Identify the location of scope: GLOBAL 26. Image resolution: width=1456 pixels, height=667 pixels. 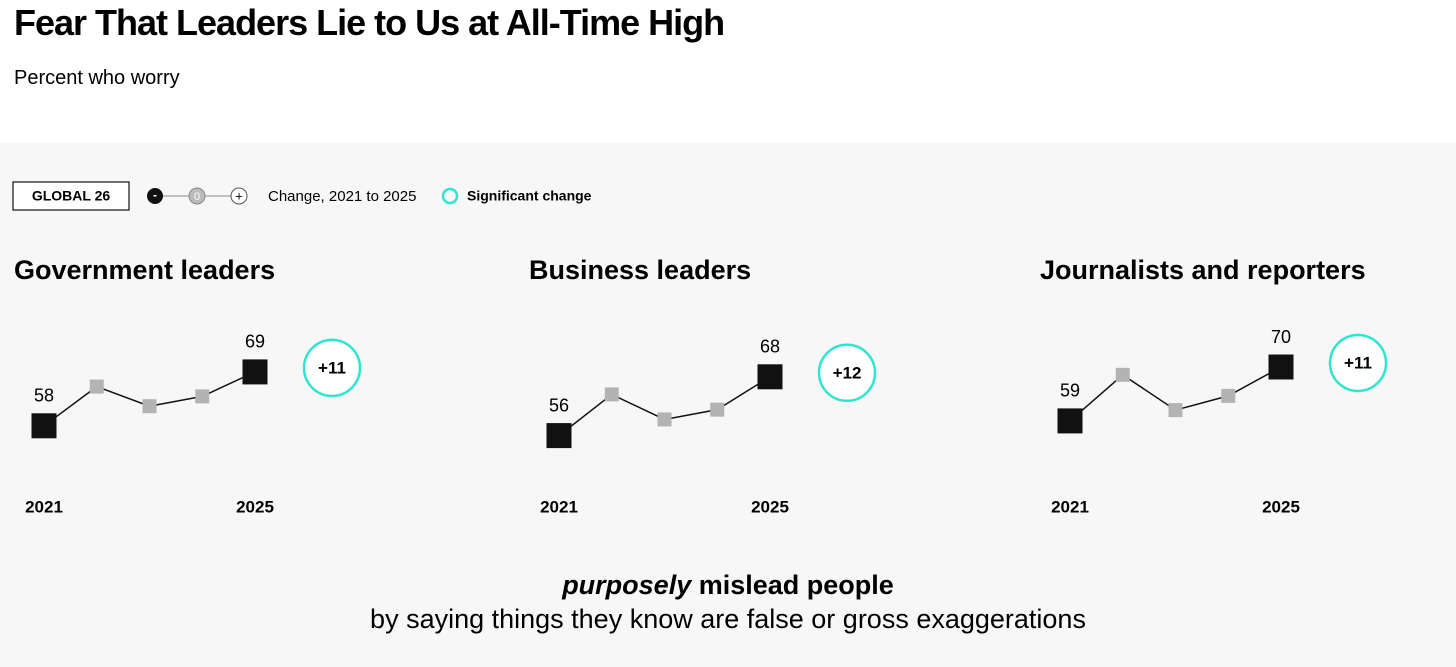
(71, 196).